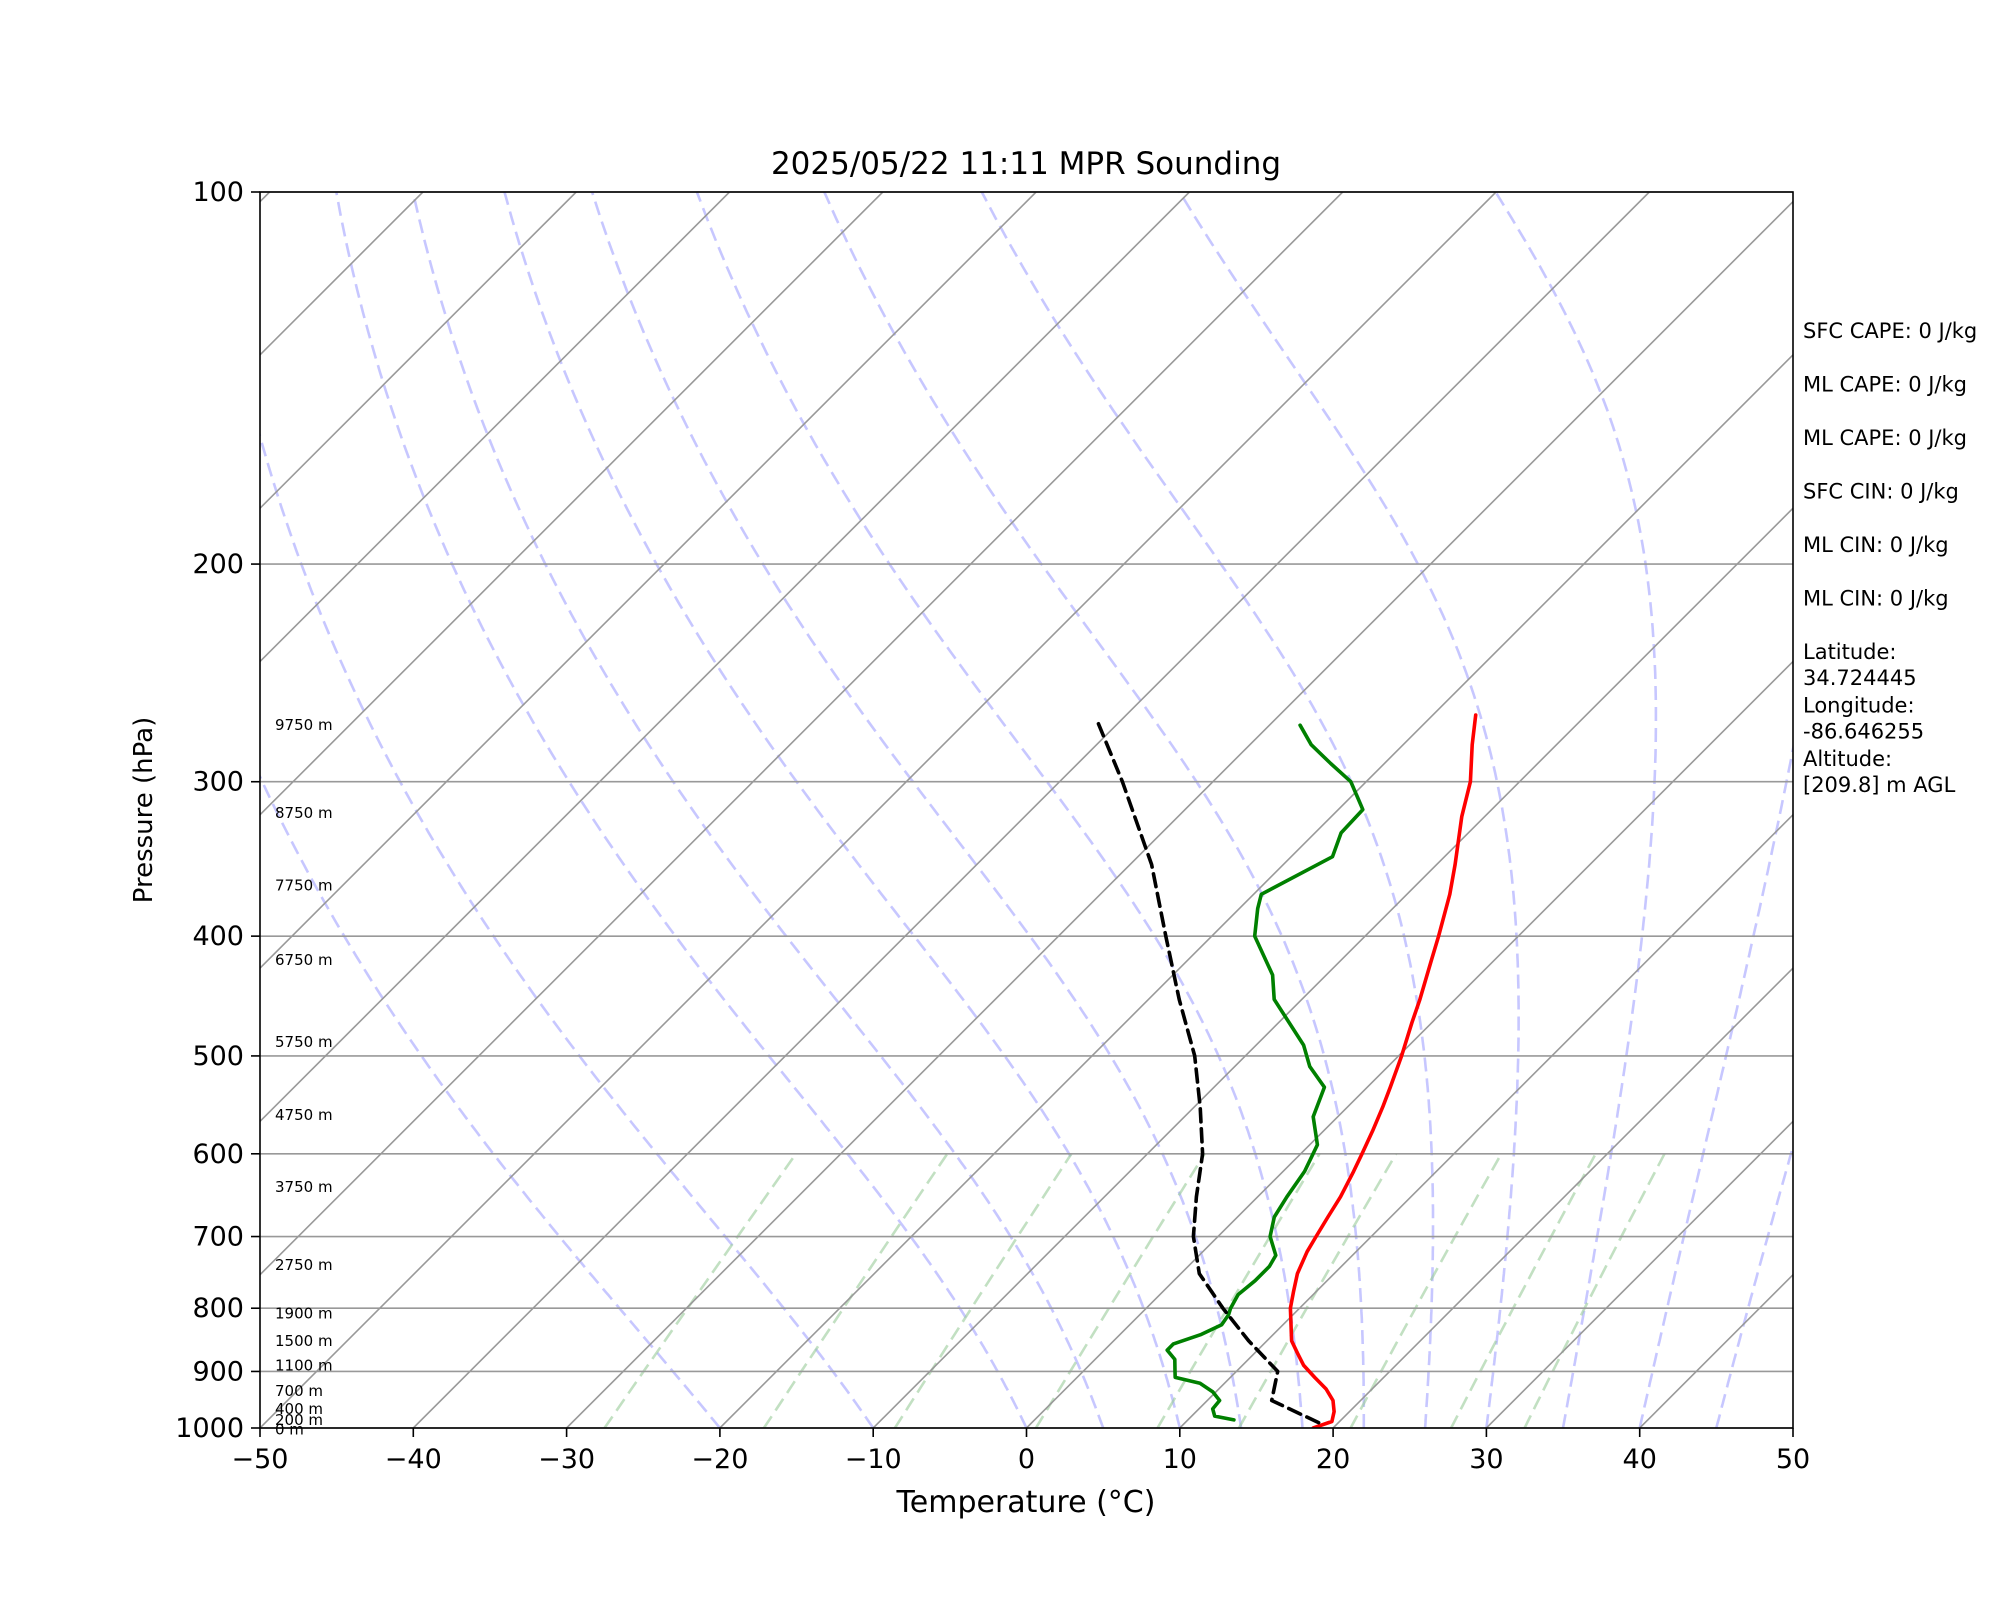 This screenshot has height=1600, width=2000. What do you see at coordinates (299, 1409) in the screenshot?
I see `height-label: 400 m` at bounding box center [299, 1409].